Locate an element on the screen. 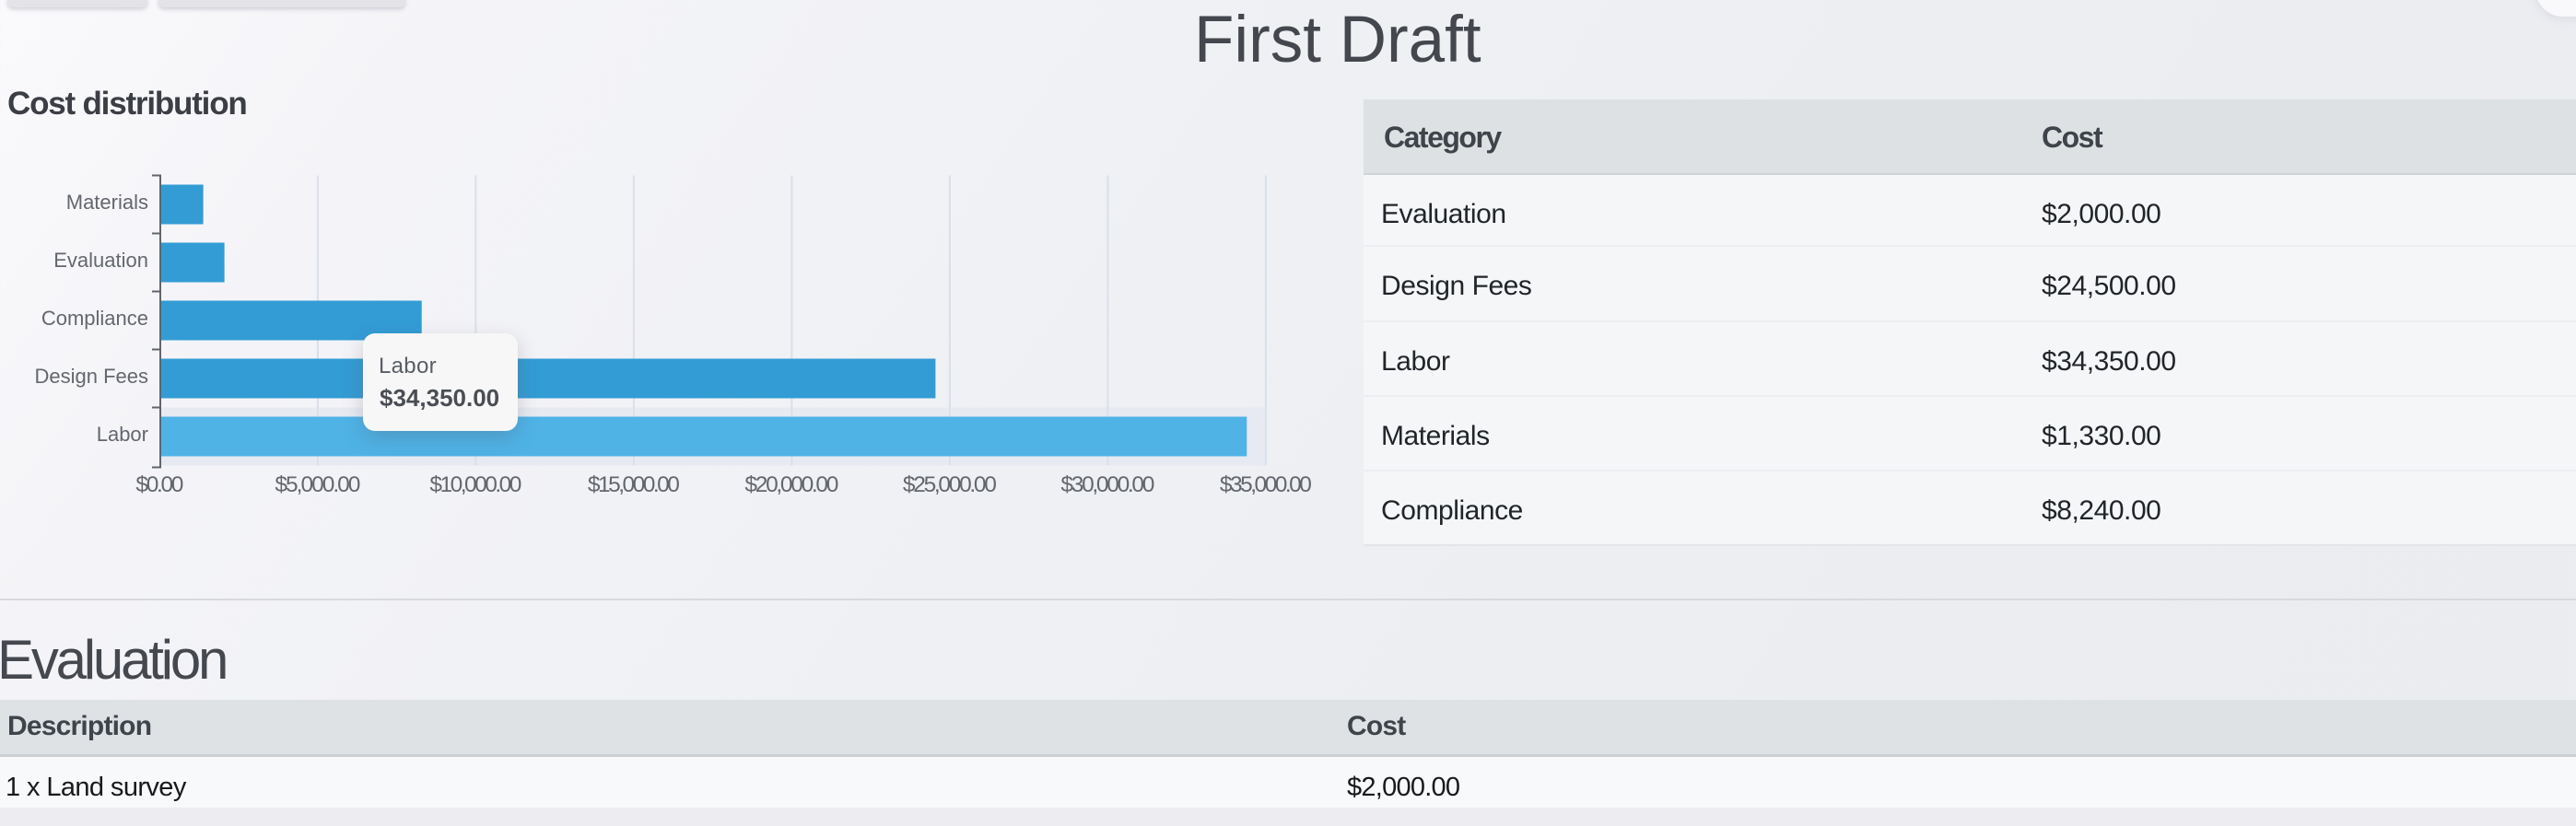 The height and width of the screenshot is (826, 2576). svg-text: $20,000.00 is located at coordinates (791, 484).